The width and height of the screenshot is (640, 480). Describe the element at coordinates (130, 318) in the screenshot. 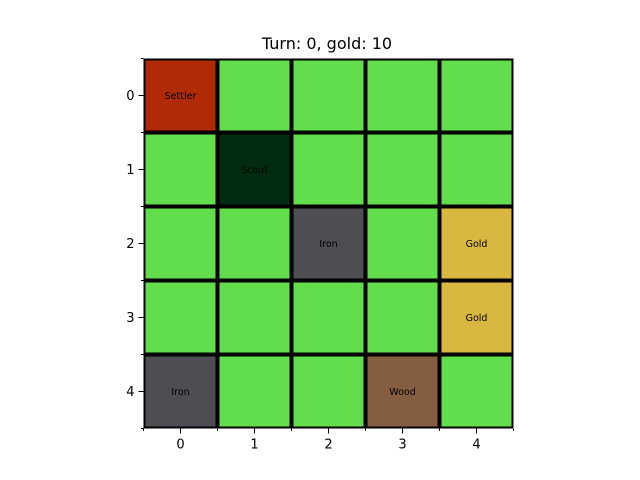

I see `row-tick-label: 3` at that location.